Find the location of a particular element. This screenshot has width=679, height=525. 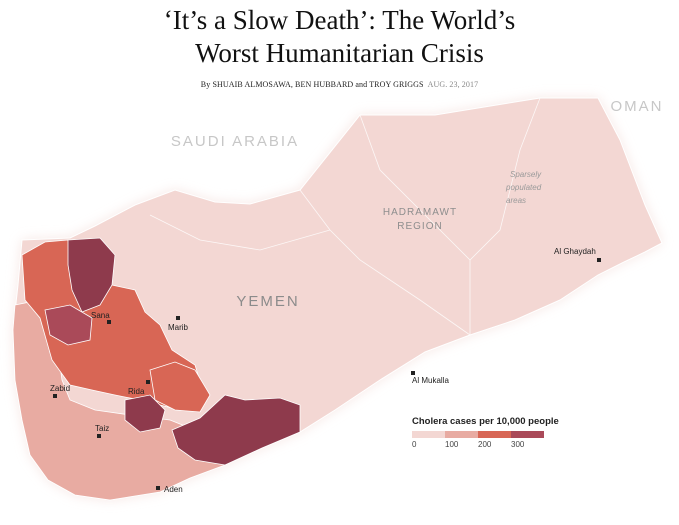

city-label-sana: Sana is located at coordinates (100, 315).